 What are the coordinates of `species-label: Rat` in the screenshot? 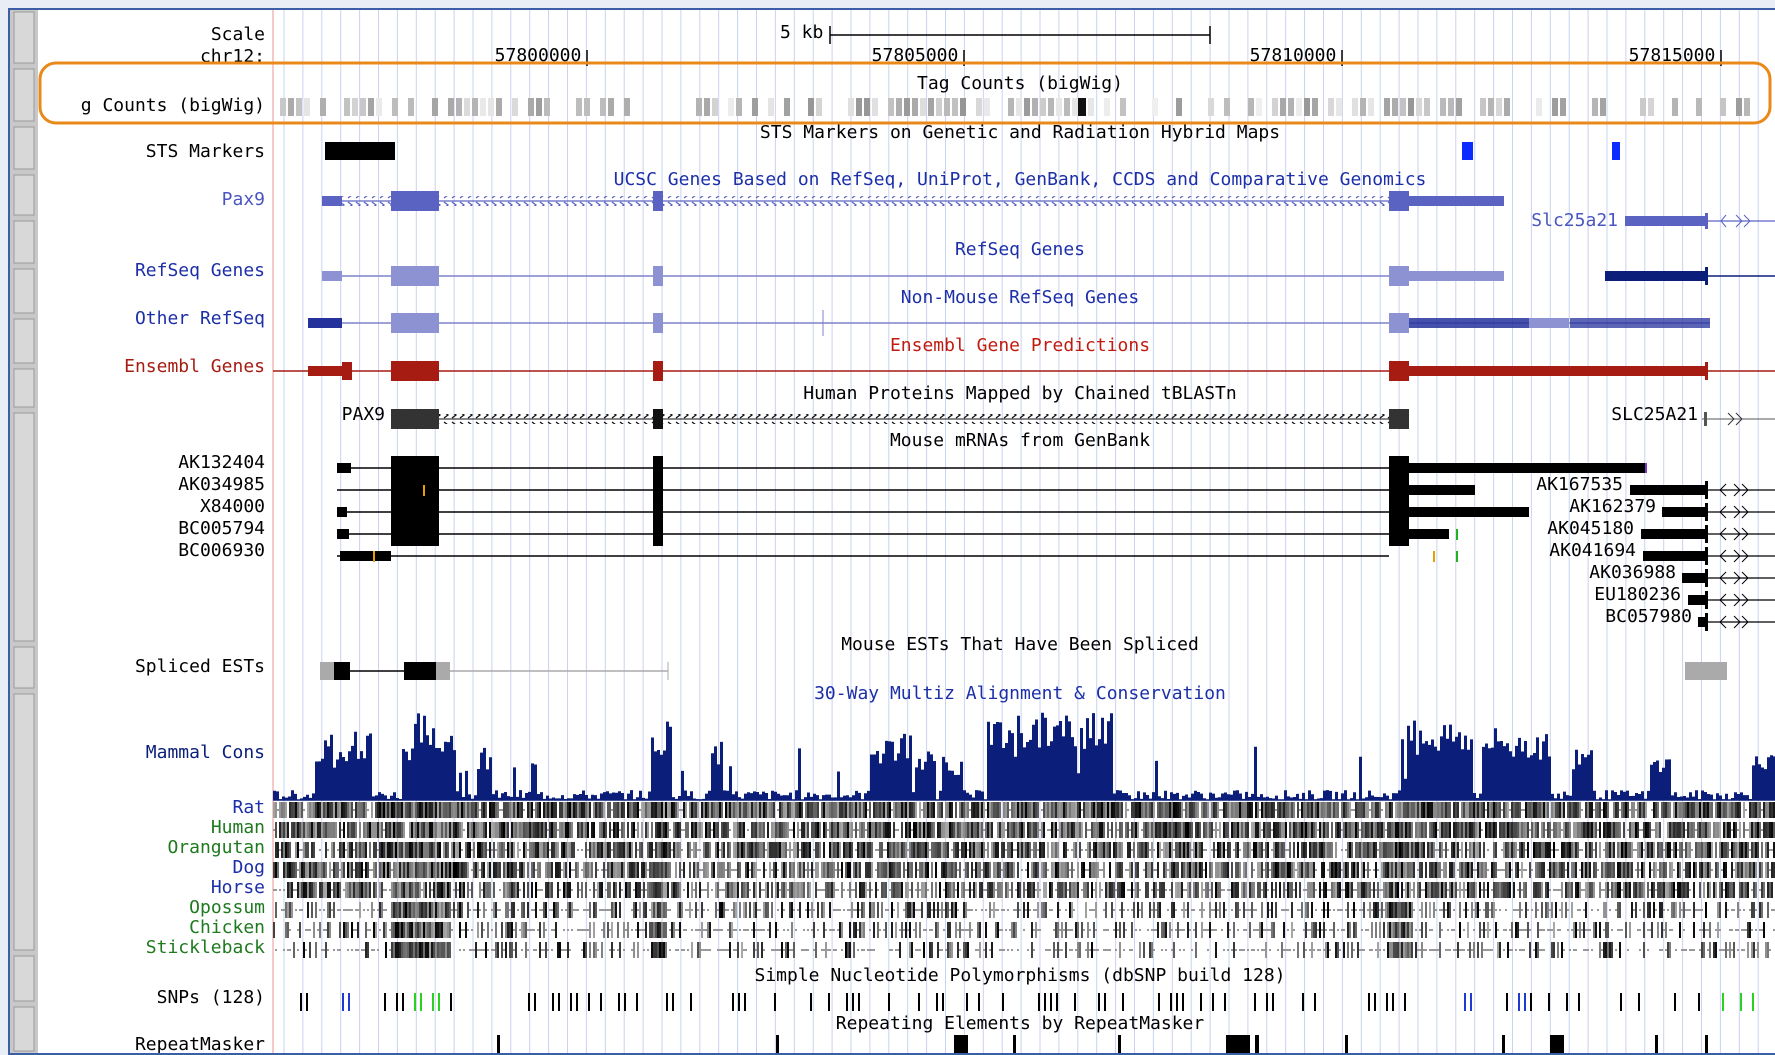 It's located at (248, 807).